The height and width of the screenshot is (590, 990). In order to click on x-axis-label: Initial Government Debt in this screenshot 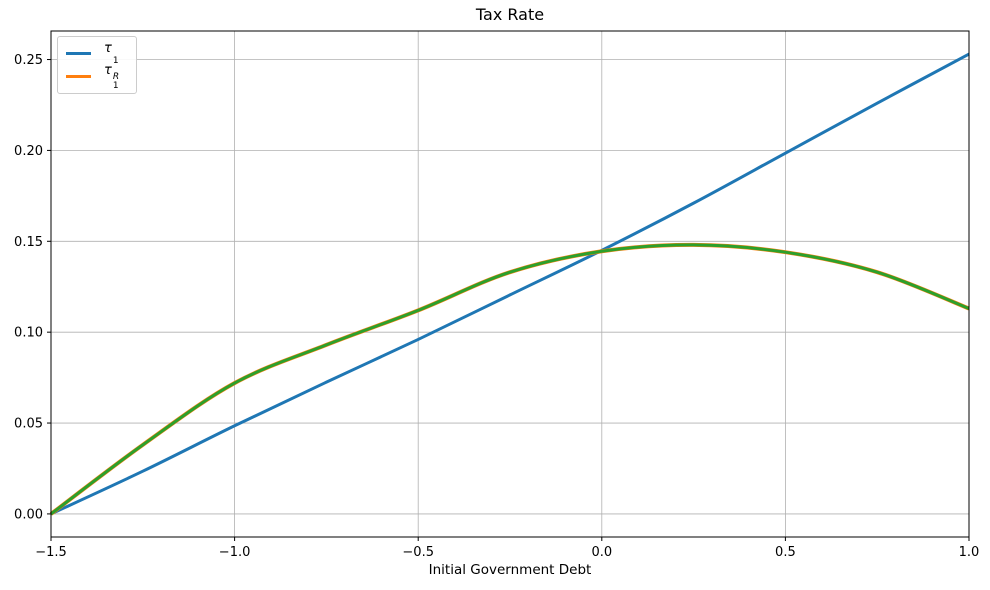, I will do `click(510, 570)`.